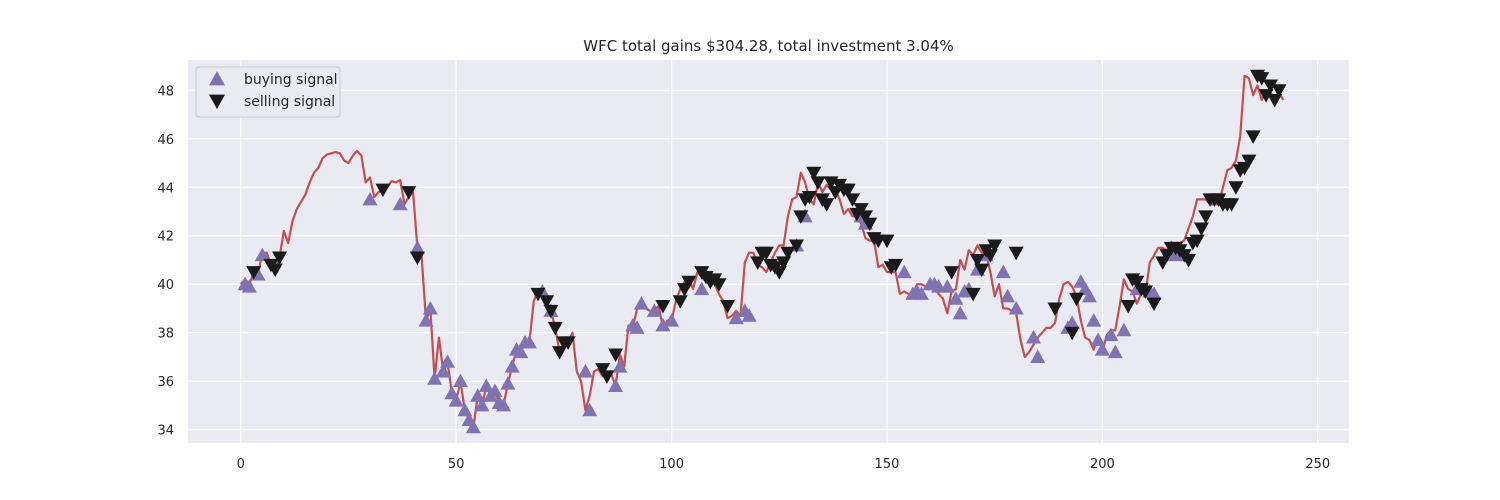  What do you see at coordinates (241, 464) in the screenshot?
I see `x-tick-label: 0` at bounding box center [241, 464].